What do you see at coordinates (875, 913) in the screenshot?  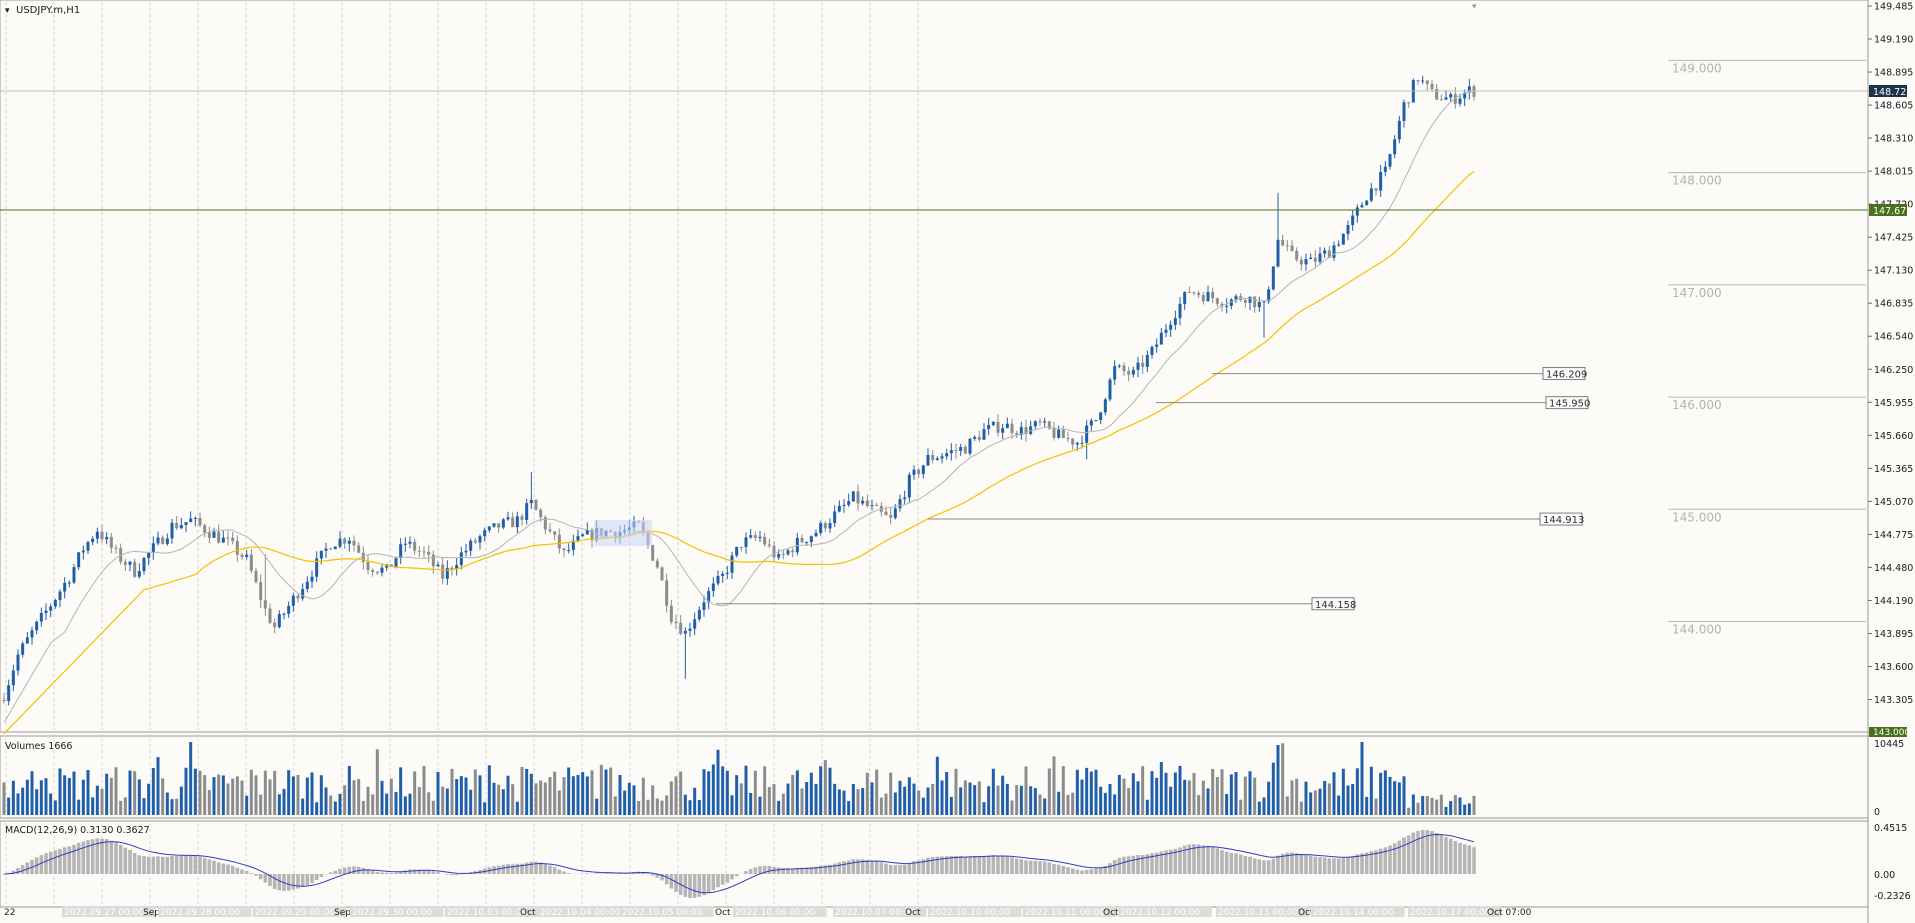 I see `time-label: 2022.10.07 00:00` at bounding box center [875, 913].